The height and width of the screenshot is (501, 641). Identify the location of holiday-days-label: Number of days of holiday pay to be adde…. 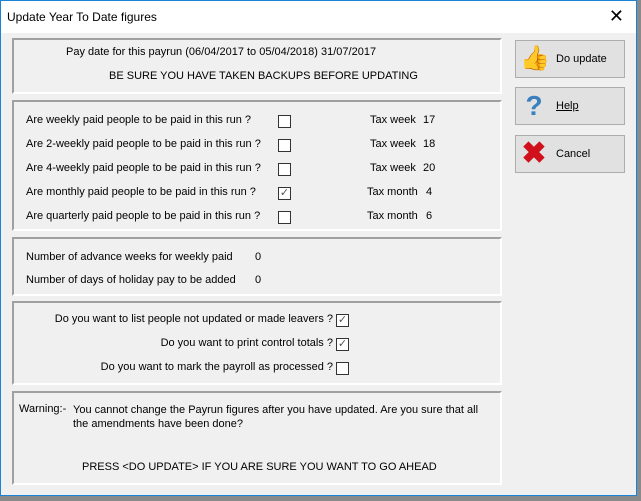
(131, 280).